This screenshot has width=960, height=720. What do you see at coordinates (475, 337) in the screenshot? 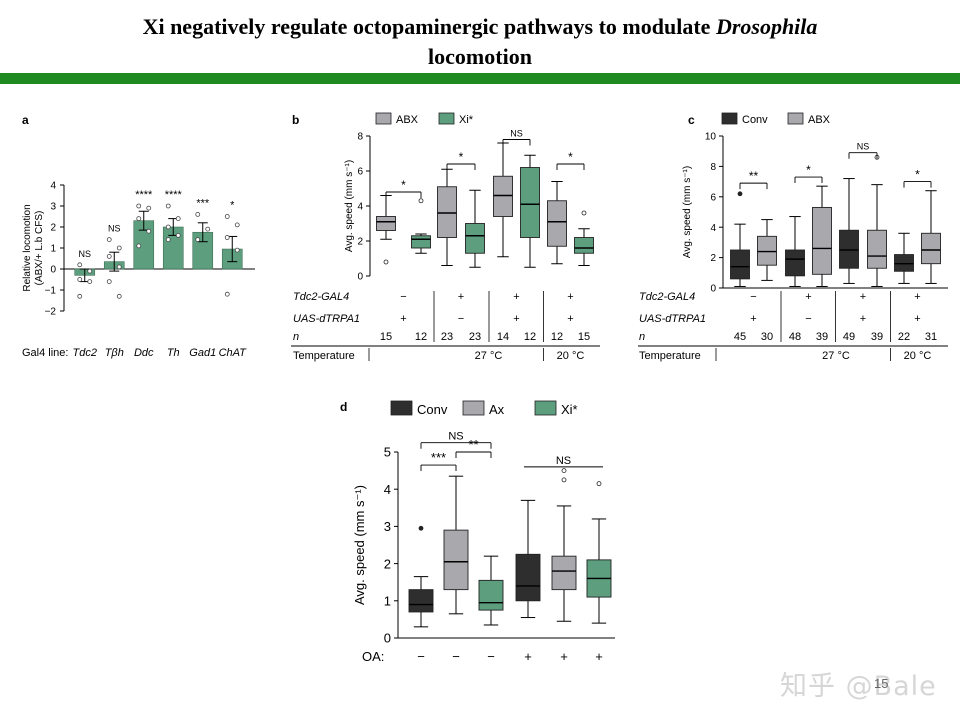
I see `row-value-b-2: 23` at bounding box center [475, 337].